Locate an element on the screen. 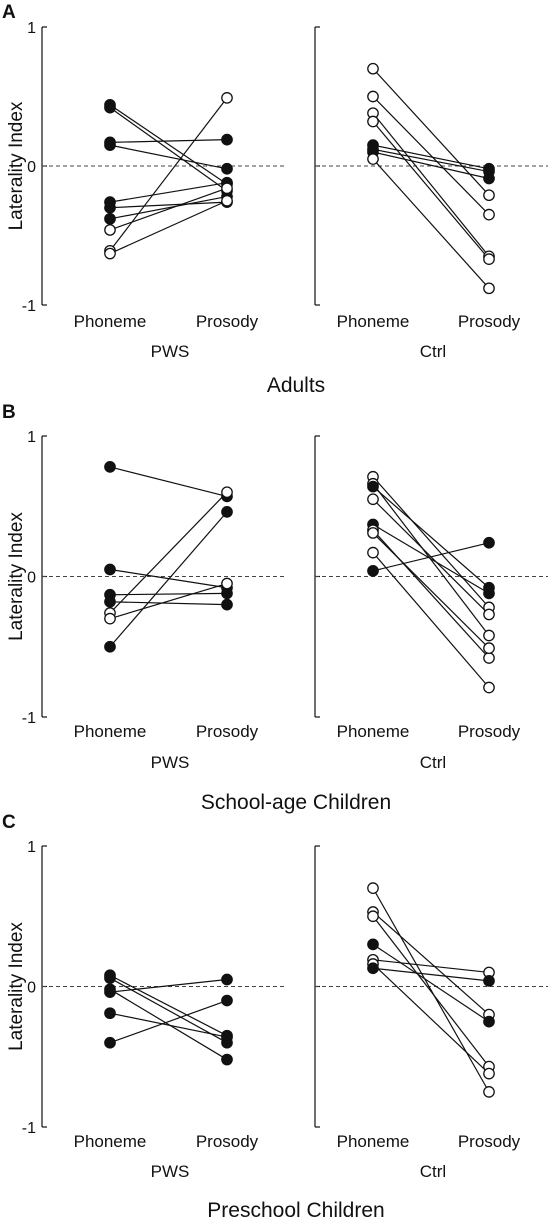 This screenshot has height=1224, width=551. group-ctrl: Phoneme Prosody Ctrl is located at coordinates (431, 193).